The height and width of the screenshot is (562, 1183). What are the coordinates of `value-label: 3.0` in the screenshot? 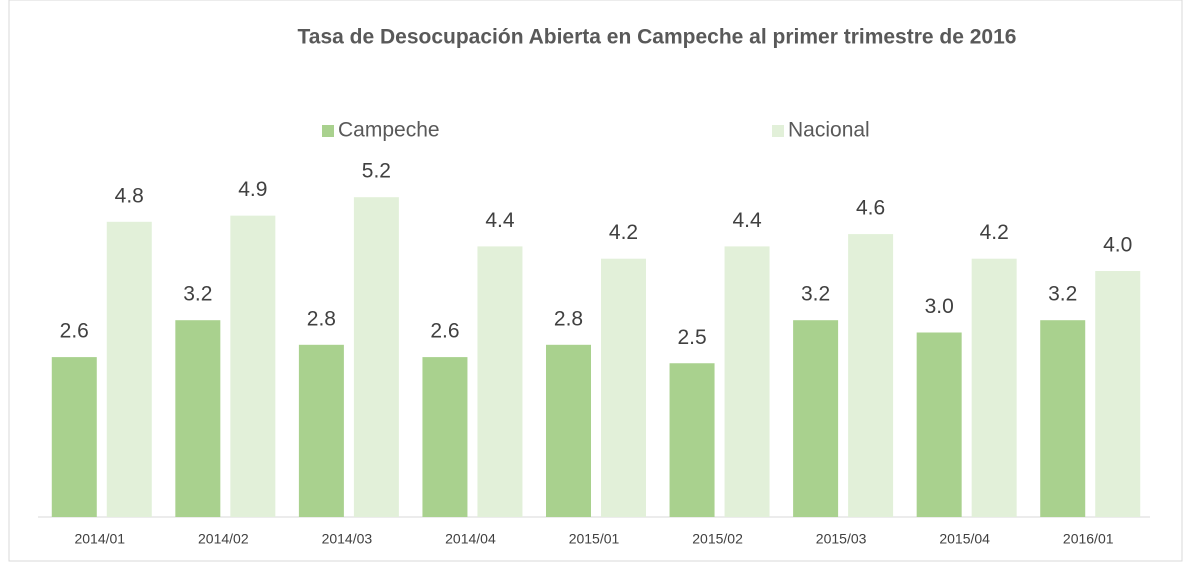 It's located at (939, 306).